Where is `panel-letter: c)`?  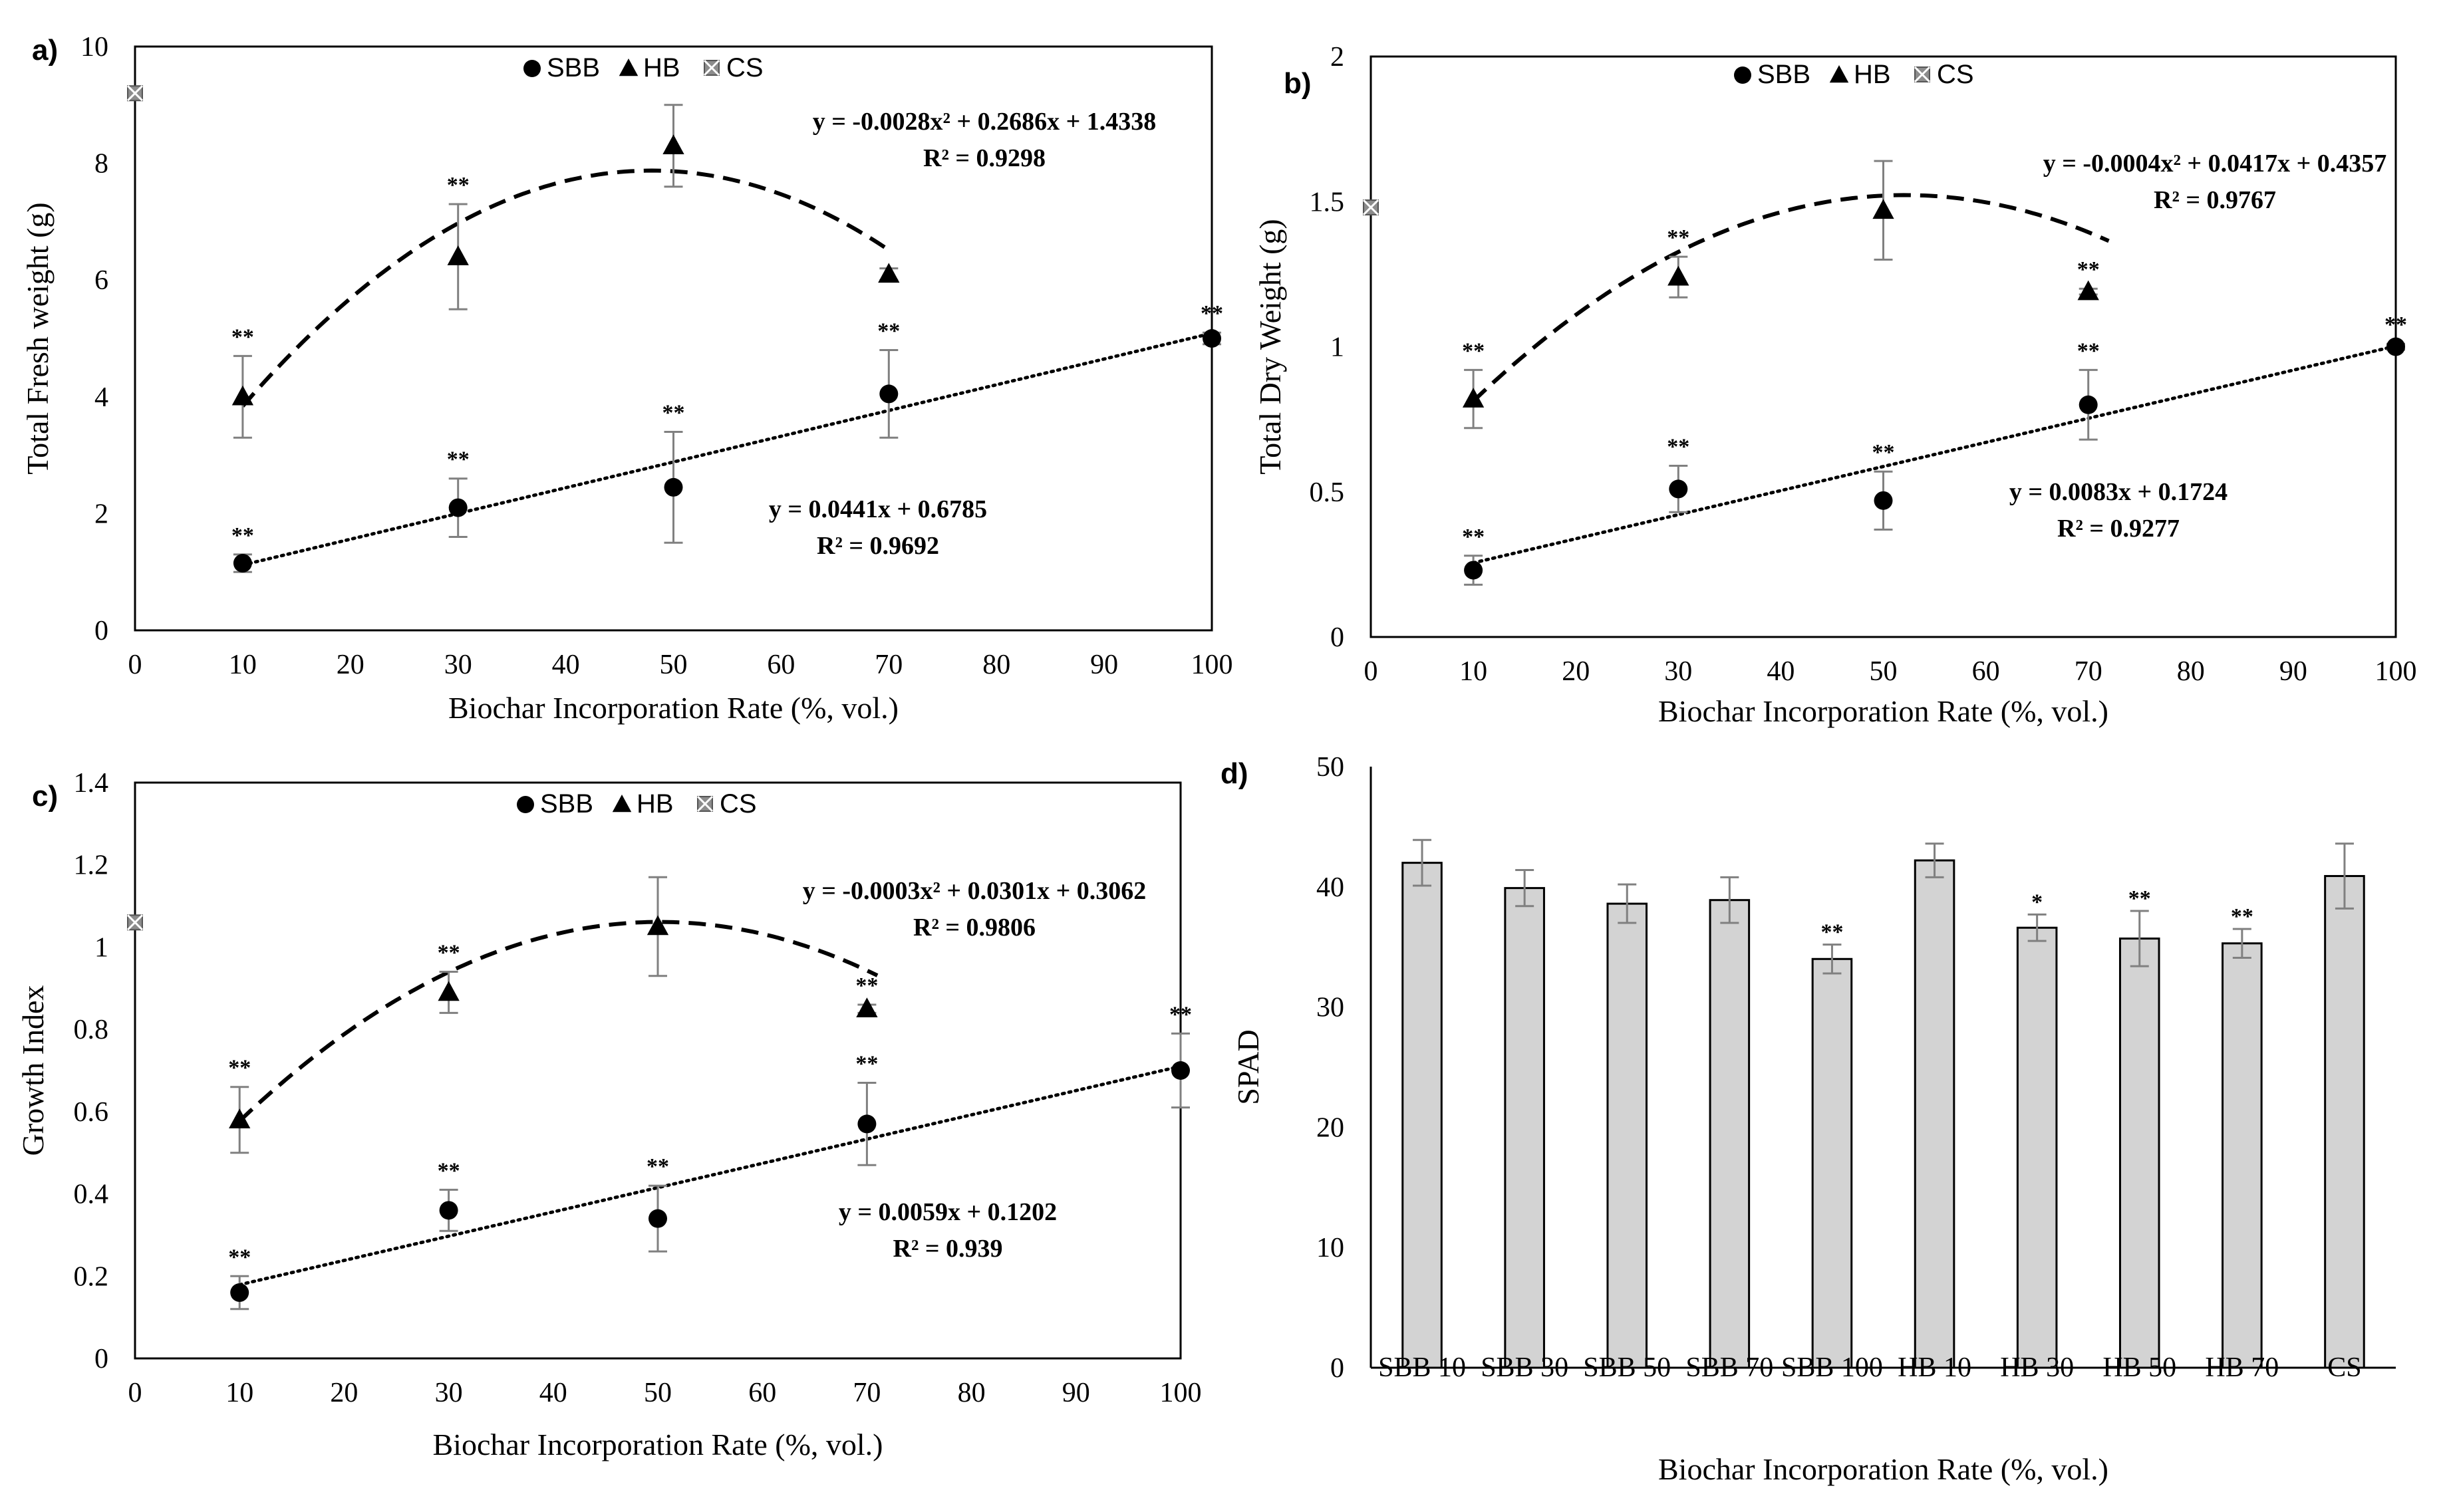
panel-letter: c) is located at coordinates (45, 796).